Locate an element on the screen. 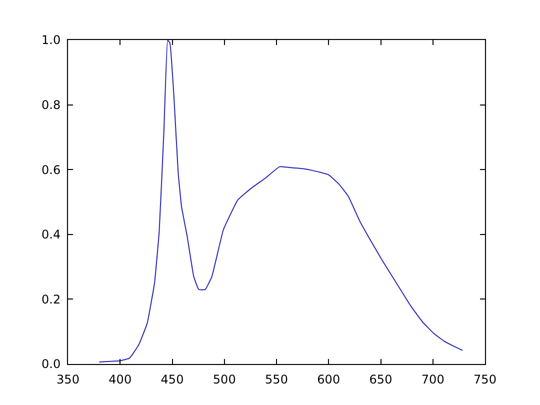  y-tick-label: 0.4 is located at coordinates (51, 235).